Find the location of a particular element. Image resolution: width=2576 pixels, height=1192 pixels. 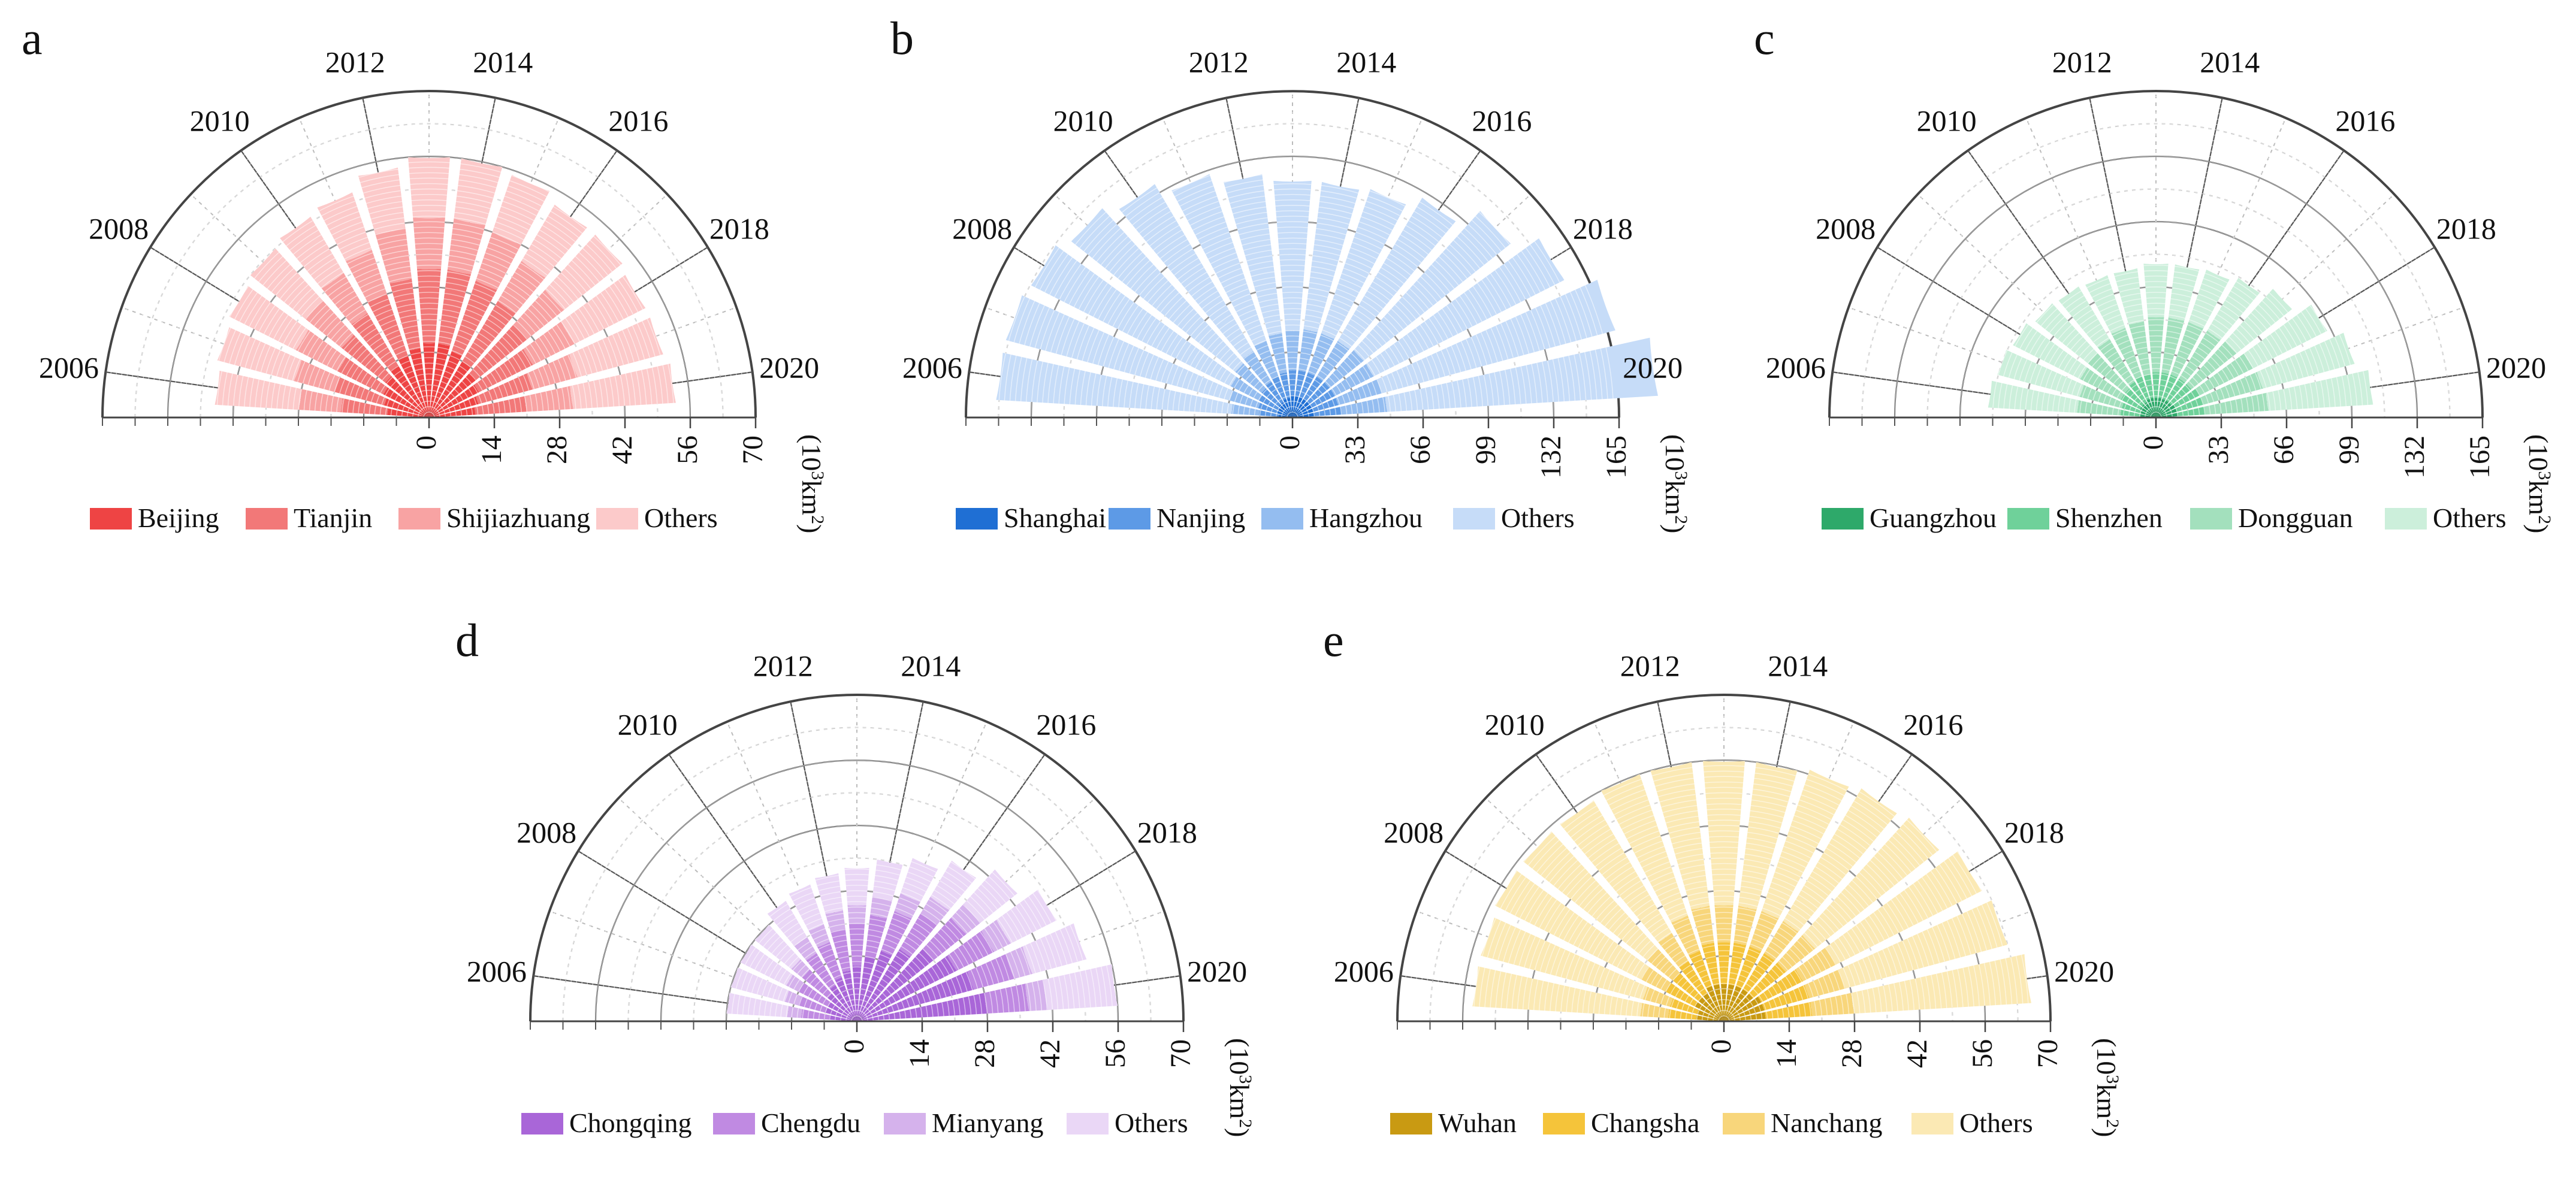

legend-swatch-changsha is located at coordinates (1564, 1123).